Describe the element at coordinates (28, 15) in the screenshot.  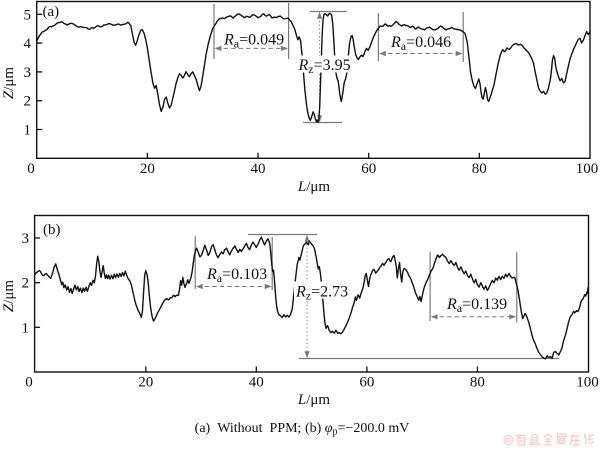
I see `svg-text: 5` at that location.